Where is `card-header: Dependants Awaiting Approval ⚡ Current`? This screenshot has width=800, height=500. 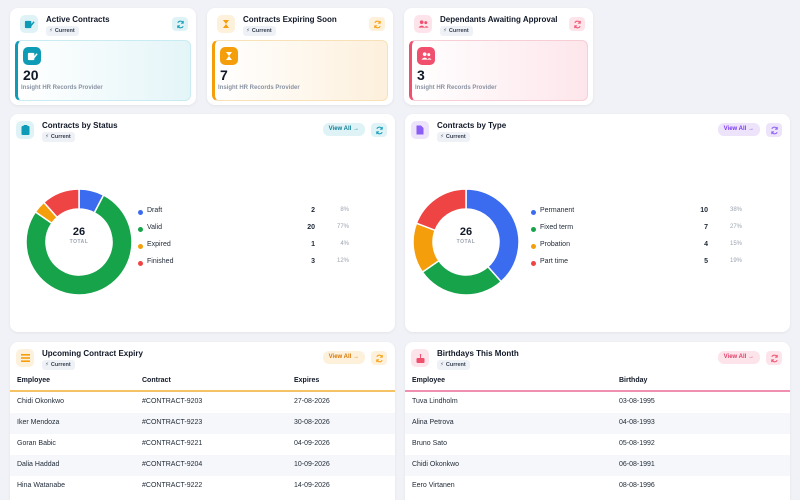 card-header: Dependants Awaiting Approval ⚡ Current is located at coordinates (499, 26).